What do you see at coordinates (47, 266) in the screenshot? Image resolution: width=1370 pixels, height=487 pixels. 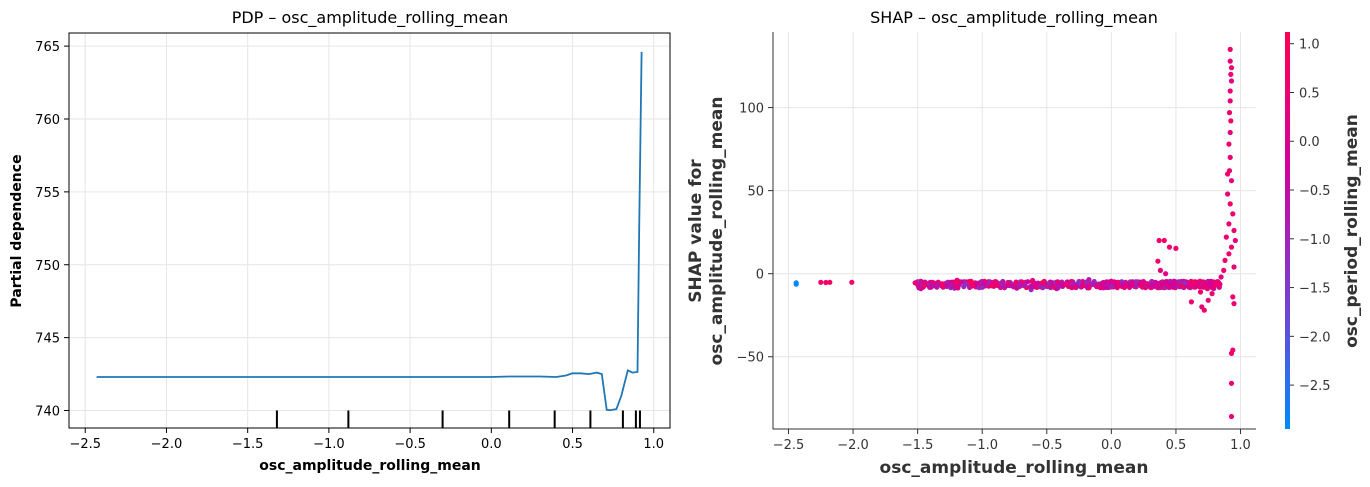 I see `pdp-y-tick-label: 750` at bounding box center [47, 266].